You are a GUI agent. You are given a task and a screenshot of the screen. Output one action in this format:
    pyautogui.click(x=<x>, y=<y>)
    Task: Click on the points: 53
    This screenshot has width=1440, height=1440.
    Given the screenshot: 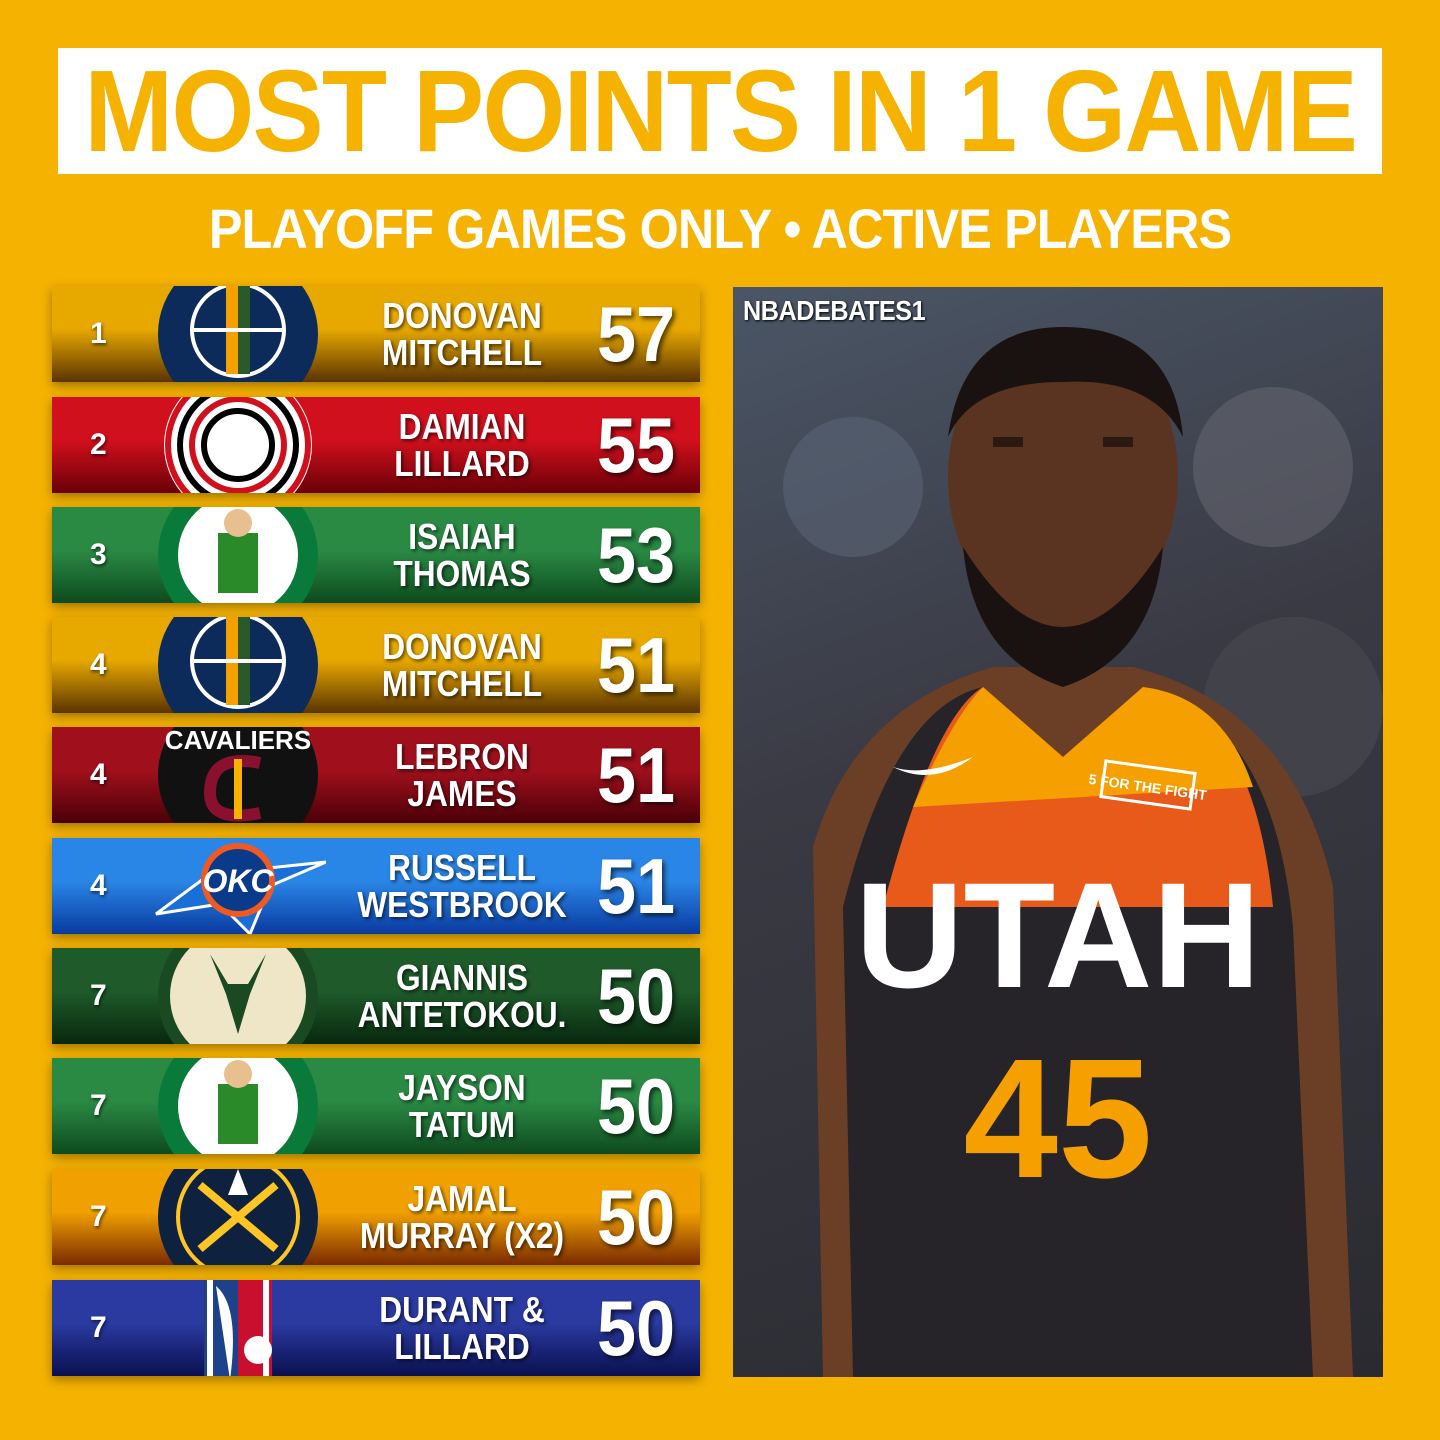 What is the action you would take?
    pyautogui.click(x=636, y=555)
    